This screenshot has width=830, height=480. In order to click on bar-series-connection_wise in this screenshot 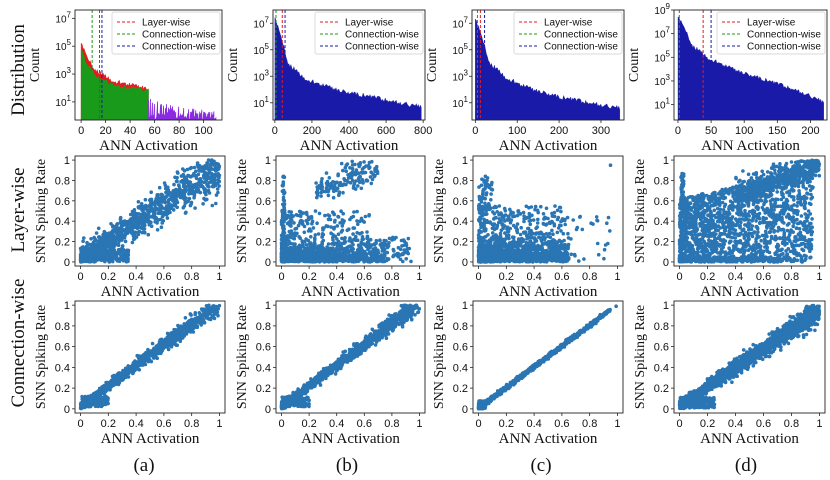, I will do `click(750, 68)`.